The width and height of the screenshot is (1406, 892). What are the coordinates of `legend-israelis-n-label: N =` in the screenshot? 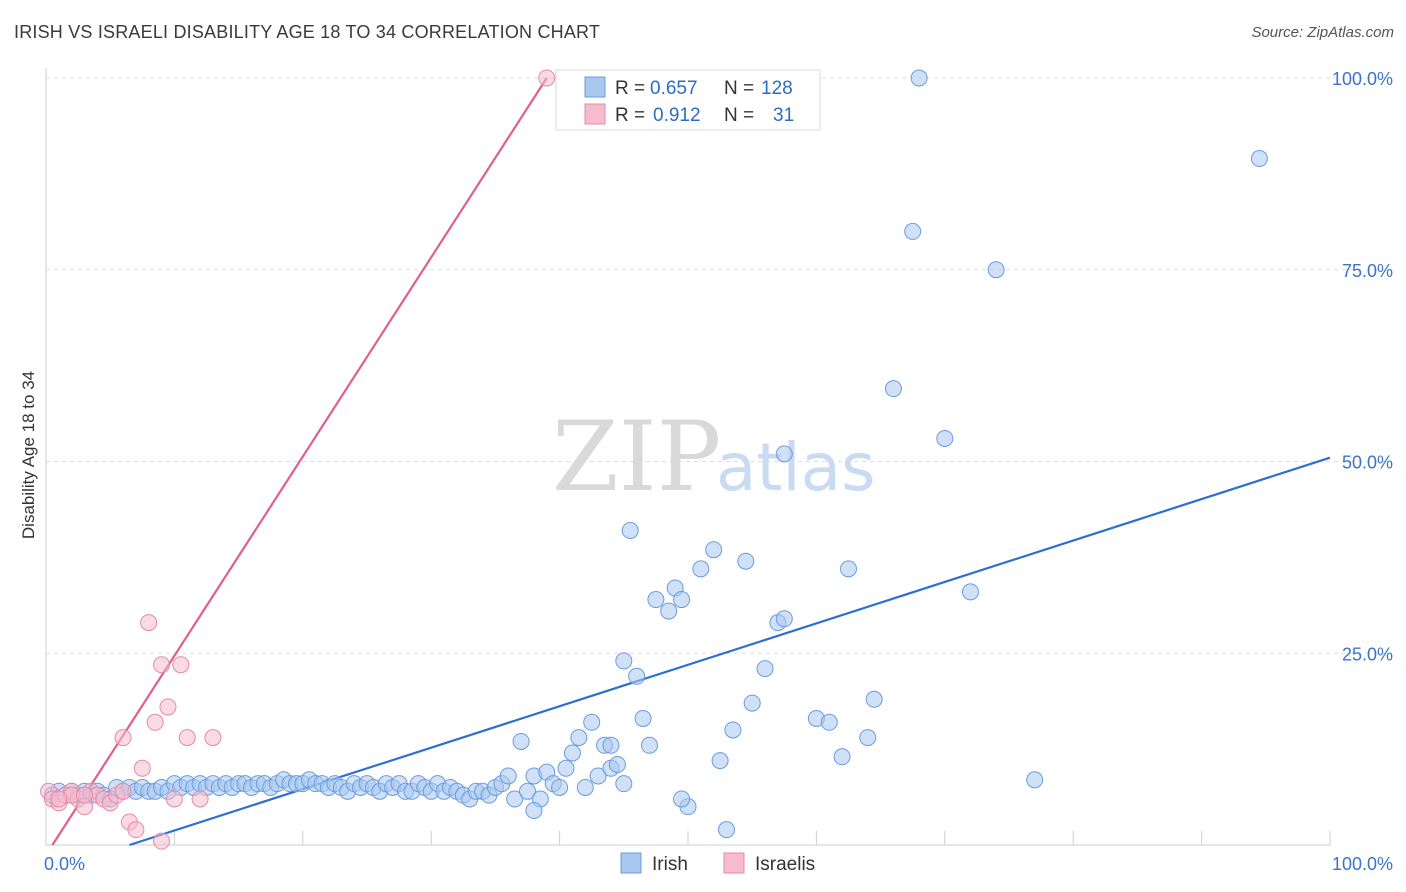 It's located at (739, 115).